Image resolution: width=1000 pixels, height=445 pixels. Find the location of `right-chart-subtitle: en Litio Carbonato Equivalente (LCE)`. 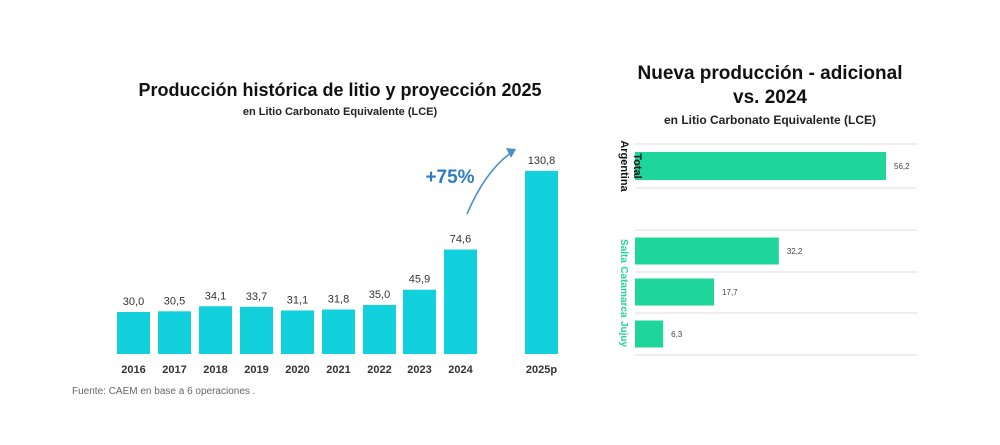

right-chart-subtitle: en Litio Carbonato Equivalente (LCE) is located at coordinates (769, 120).